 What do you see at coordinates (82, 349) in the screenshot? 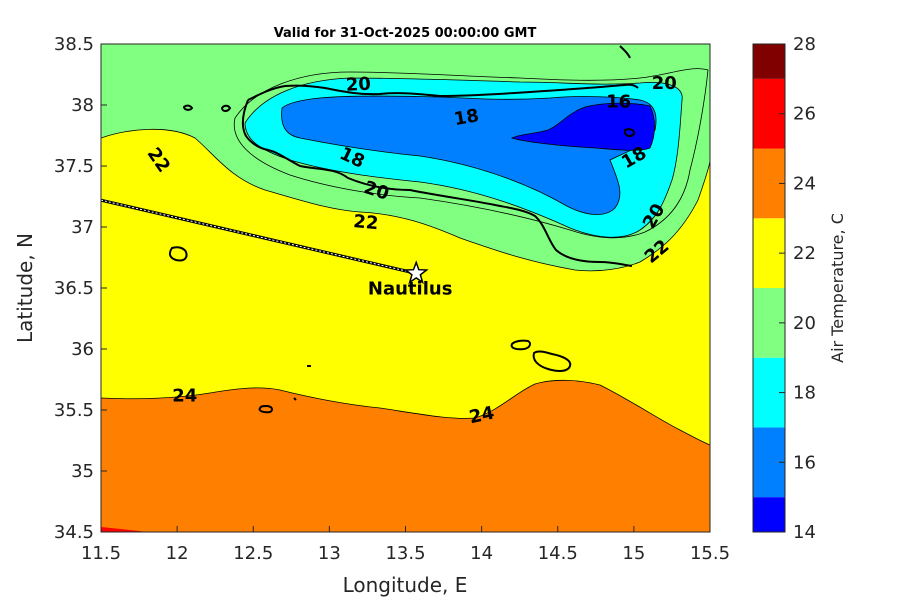
I see `y-tick-label: 36` at bounding box center [82, 349].